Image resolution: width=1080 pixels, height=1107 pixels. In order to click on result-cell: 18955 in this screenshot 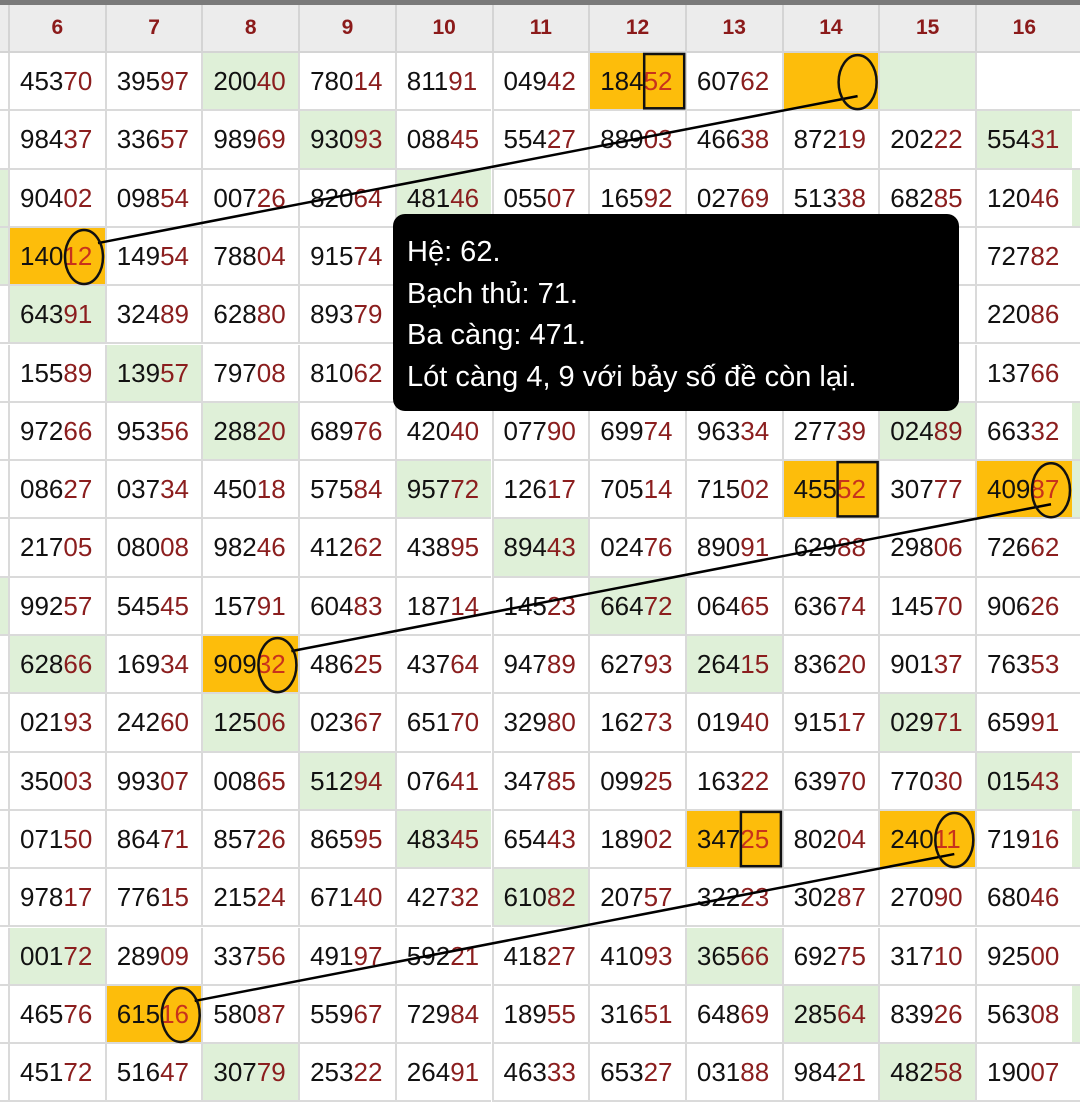, I will do `click(540, 1015)`.